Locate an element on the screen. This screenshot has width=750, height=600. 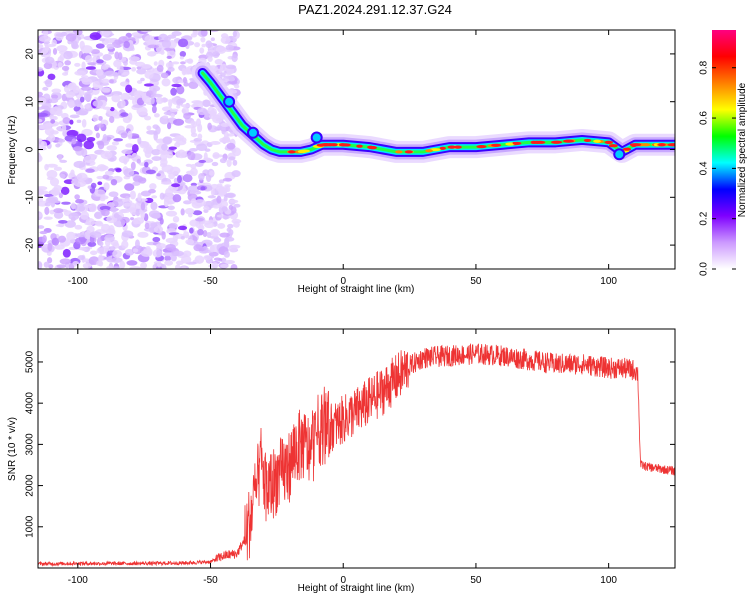
colorbar-tick-label: 0.0 is located at coordinates (704, 269).